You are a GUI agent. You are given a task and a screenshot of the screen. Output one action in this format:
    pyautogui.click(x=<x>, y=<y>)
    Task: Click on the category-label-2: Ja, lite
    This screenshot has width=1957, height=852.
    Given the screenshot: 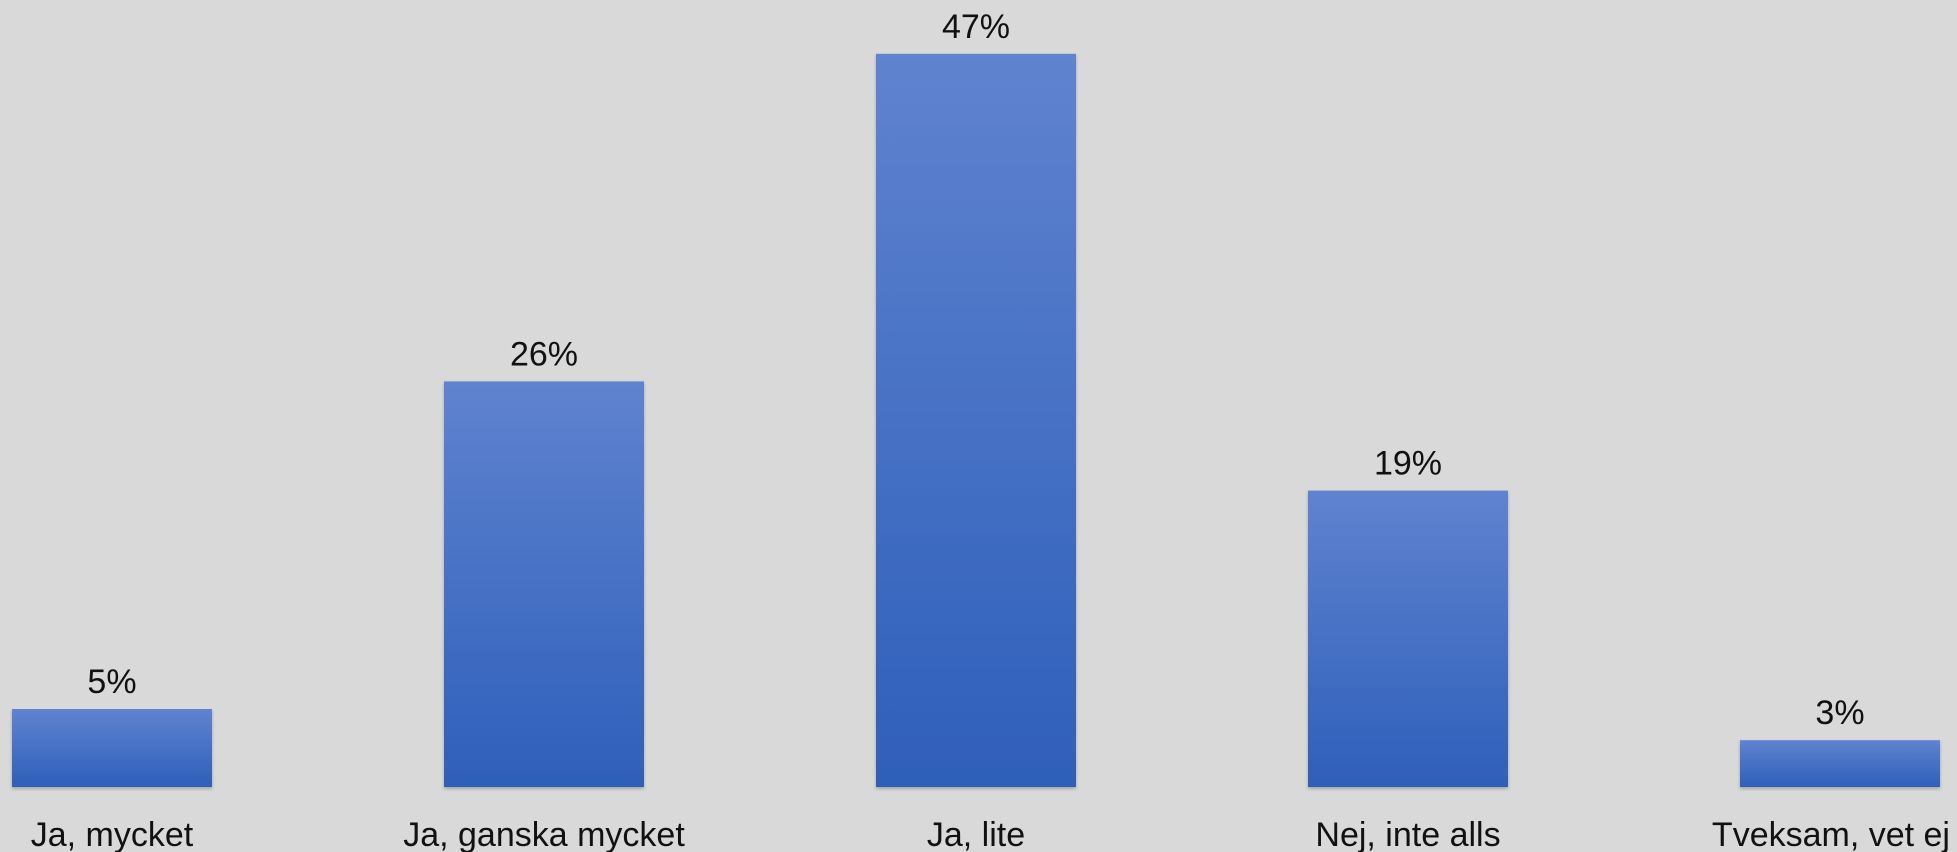 What is the action you would take?
    pyautogui.click(x=976, y=834)
    